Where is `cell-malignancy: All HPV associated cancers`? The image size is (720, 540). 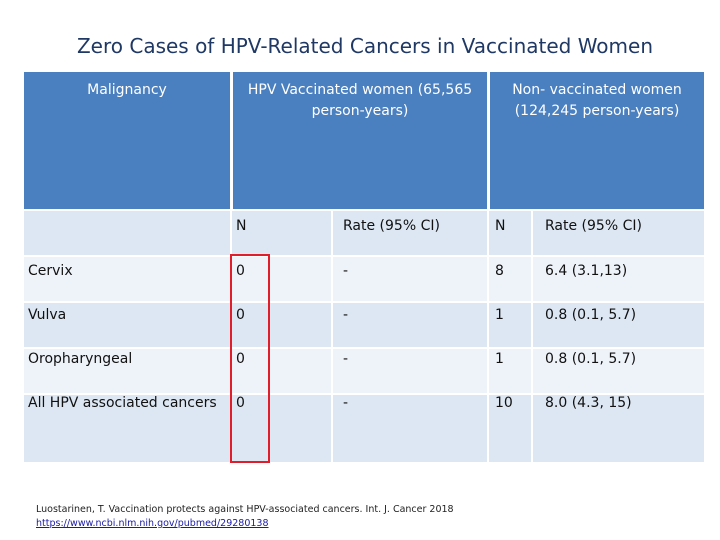
cell-malignancy: All HPV associated cancers is located at coordinates (122, 403).